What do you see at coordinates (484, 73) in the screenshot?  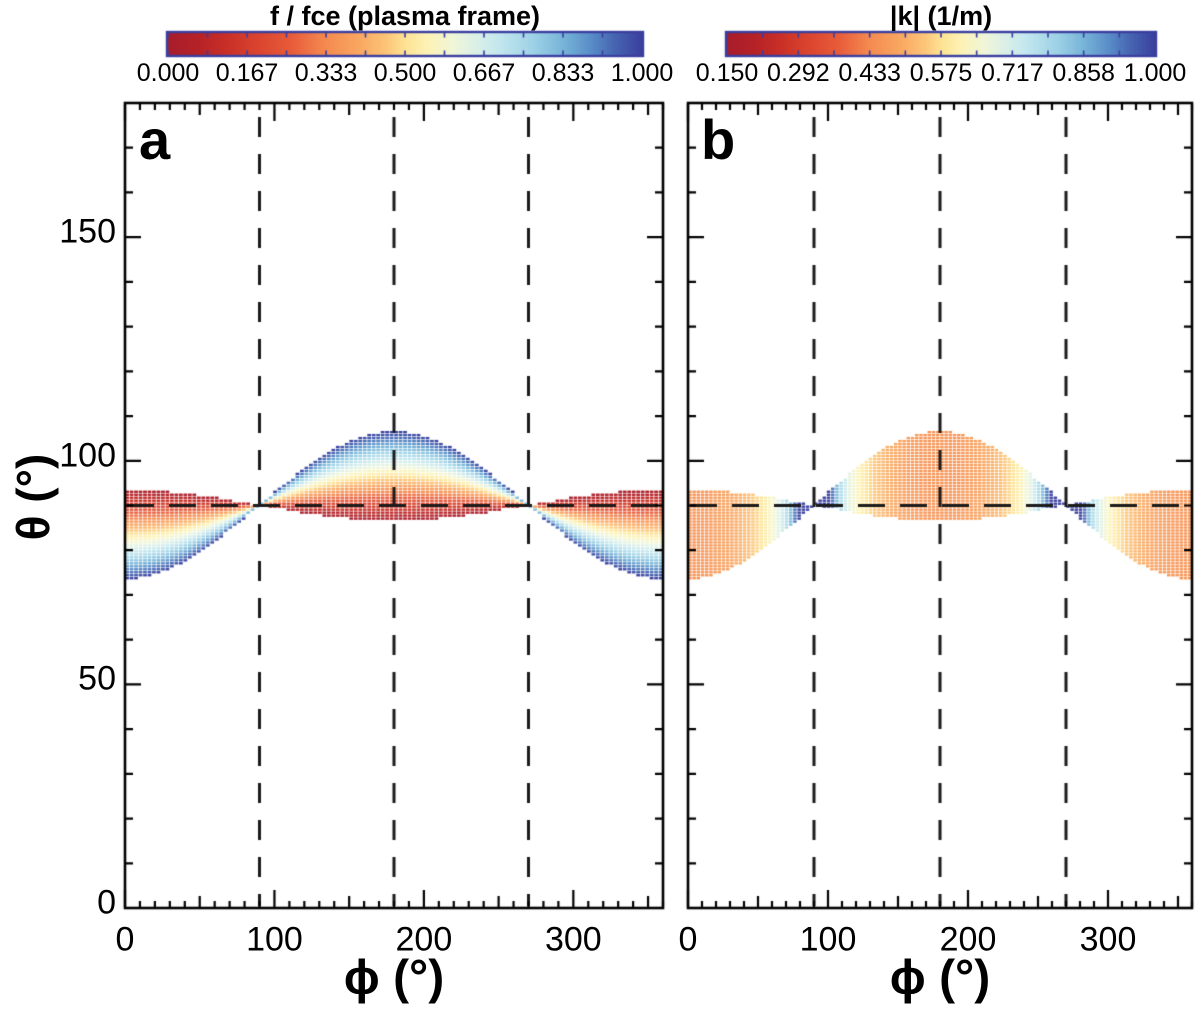 I see `colorbar-a-tick-label: 0.667` at bounding box center [484, 73].